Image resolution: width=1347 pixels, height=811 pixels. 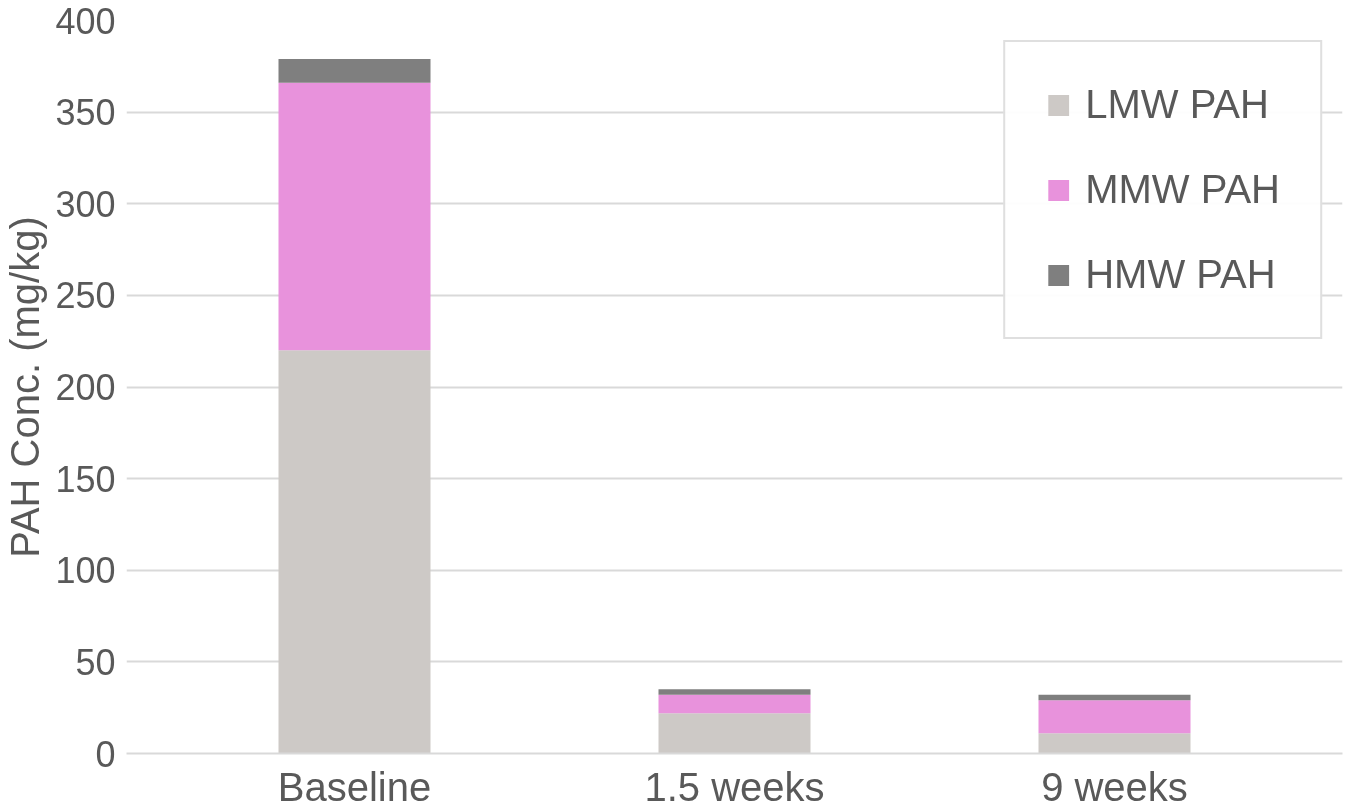 What do you see at coordinates (85, 204) in the screenshot?
I see `y-tick-label: 300` at bounding box center [85, 204].